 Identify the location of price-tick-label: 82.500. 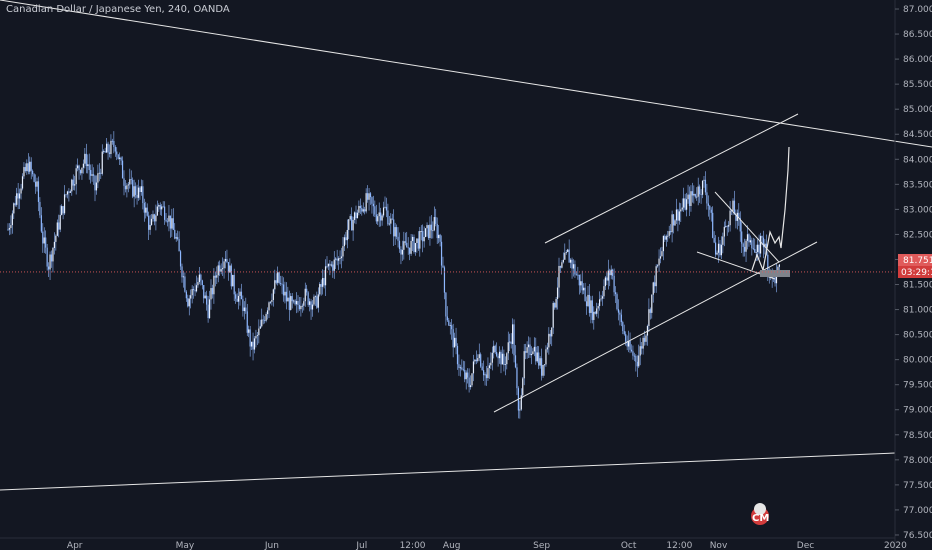
(917, 235).